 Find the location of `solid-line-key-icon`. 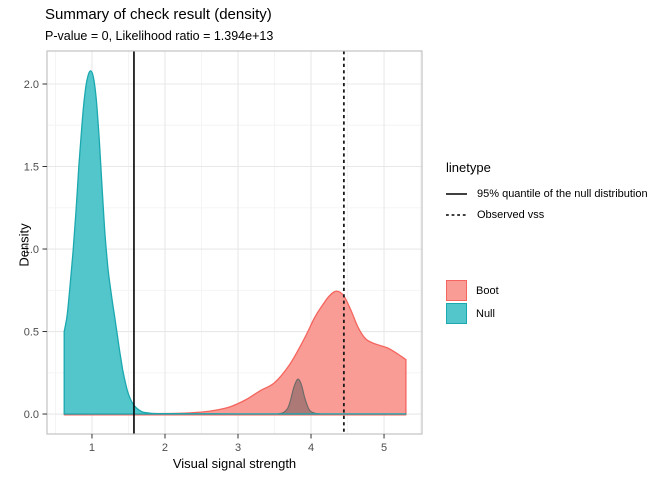

solid-line-key-icon is located at coordinates (456, 194).